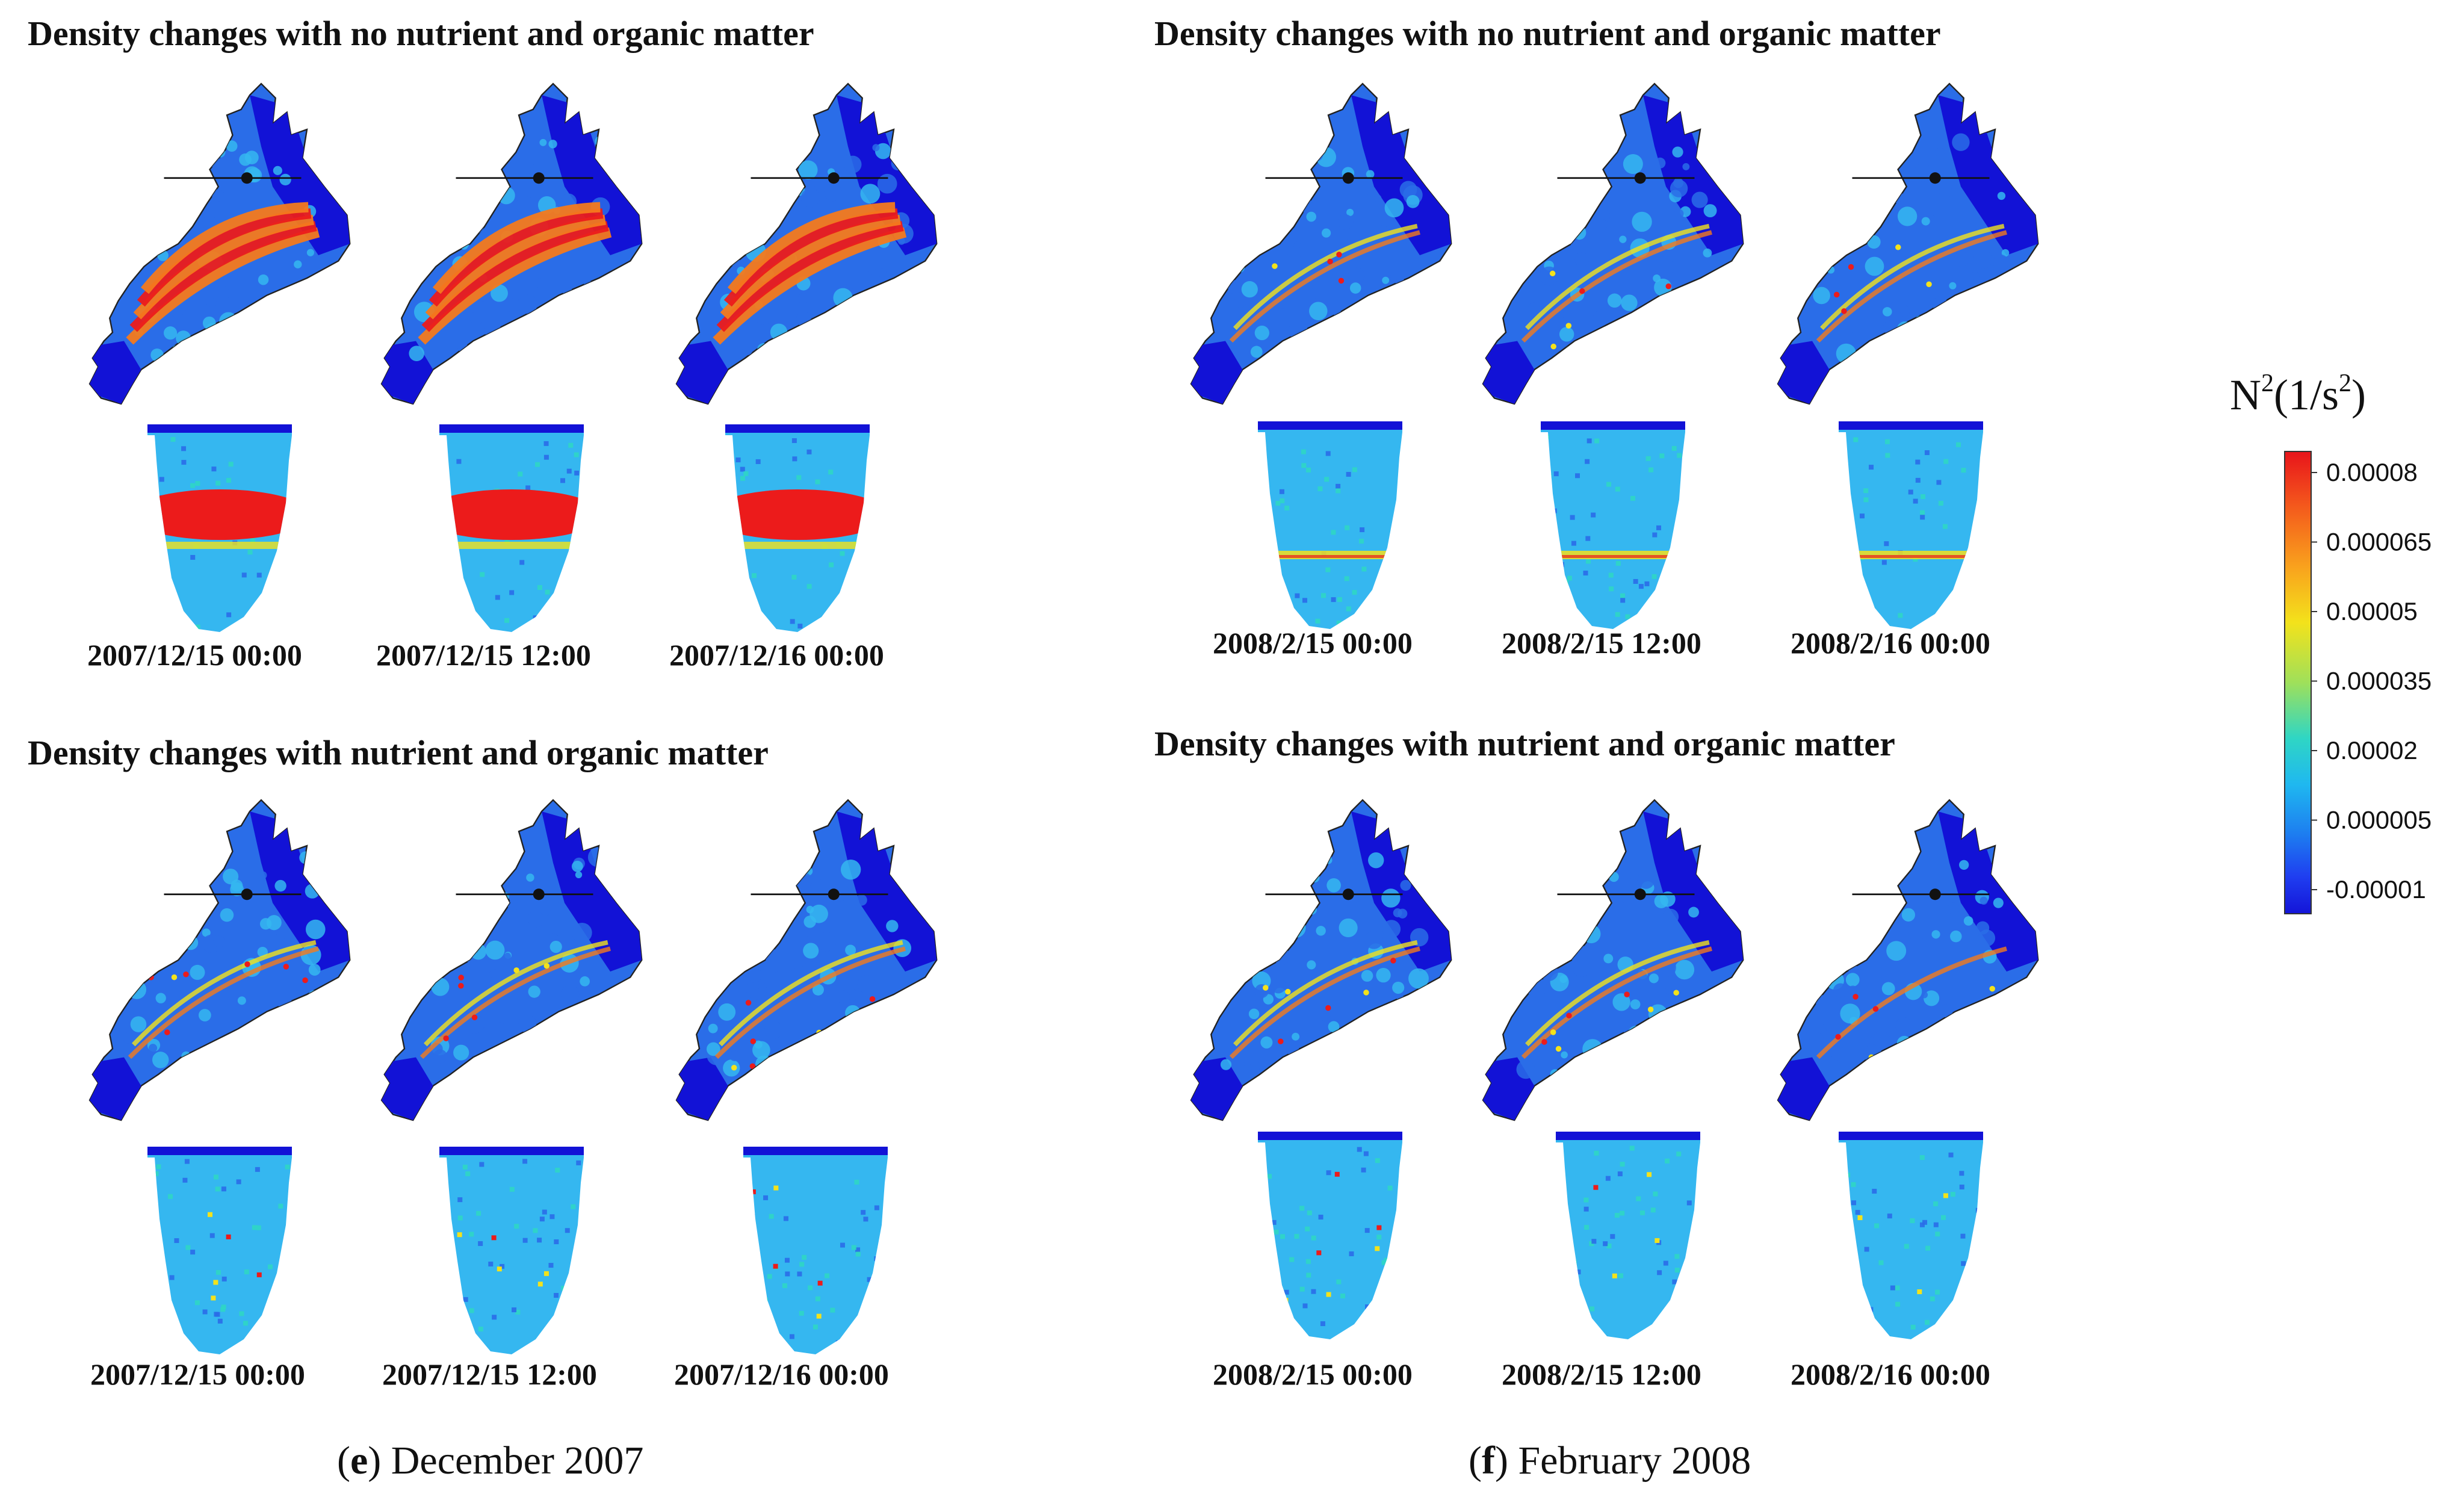 The image size is (2464, 1494). What do you see at coordinates (2378, 542) in the screenshot?
I see `colorbar-tick-label: 0.000065` at bounding box center [2378, 542].